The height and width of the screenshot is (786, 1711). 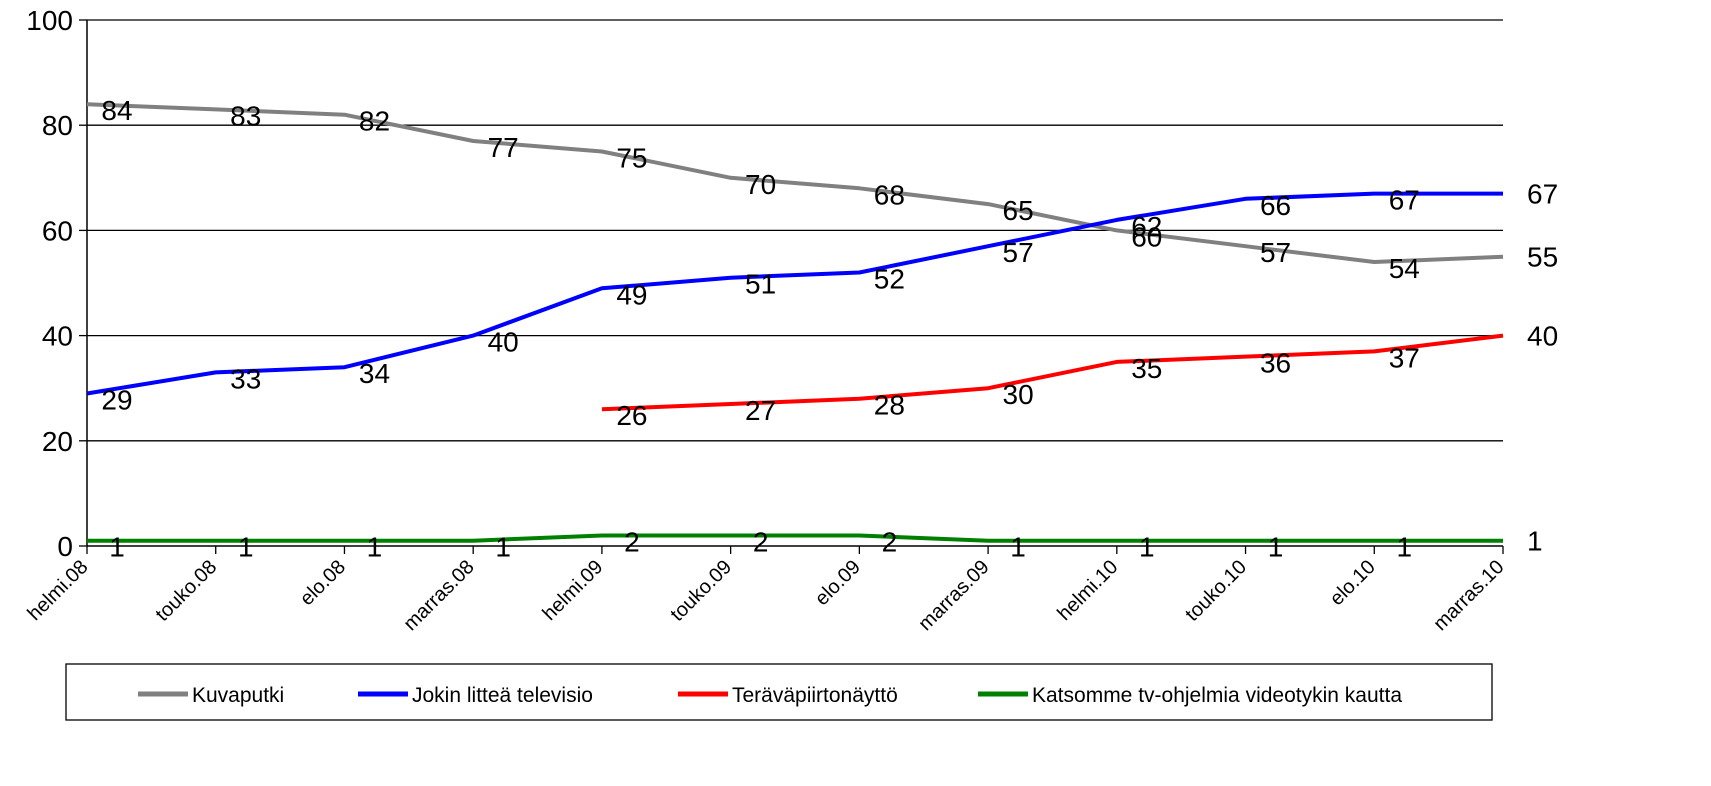 I want to click on x-tick-label: elo.08, so click(x=323, y=583).